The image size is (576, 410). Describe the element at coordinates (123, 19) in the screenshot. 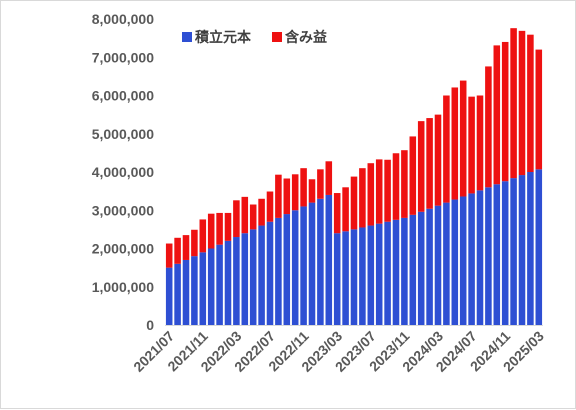

I see `y-tick-label: 8,000,000` at that location.